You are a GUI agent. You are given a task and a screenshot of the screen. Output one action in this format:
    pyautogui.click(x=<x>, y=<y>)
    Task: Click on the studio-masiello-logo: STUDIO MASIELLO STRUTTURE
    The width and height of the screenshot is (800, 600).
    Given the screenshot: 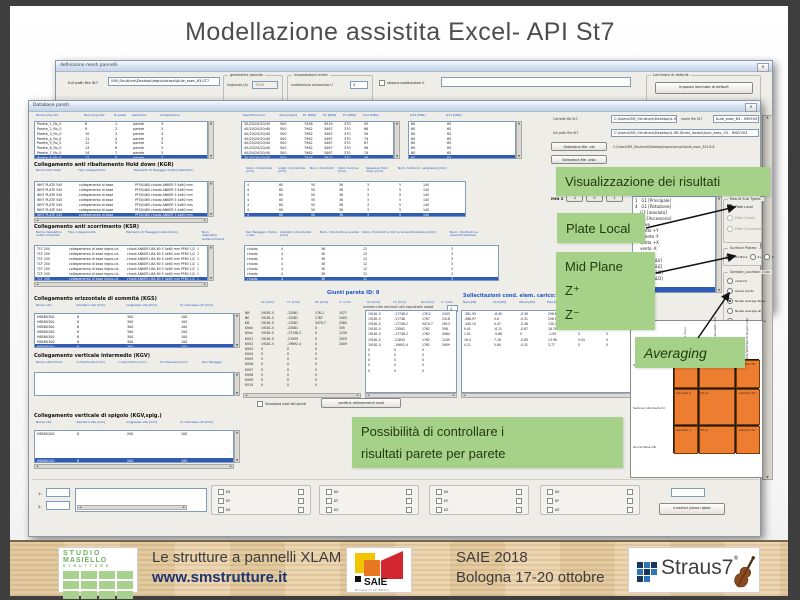 What is the action you would take?
    pyautogui.click(x=98, y=573)
    